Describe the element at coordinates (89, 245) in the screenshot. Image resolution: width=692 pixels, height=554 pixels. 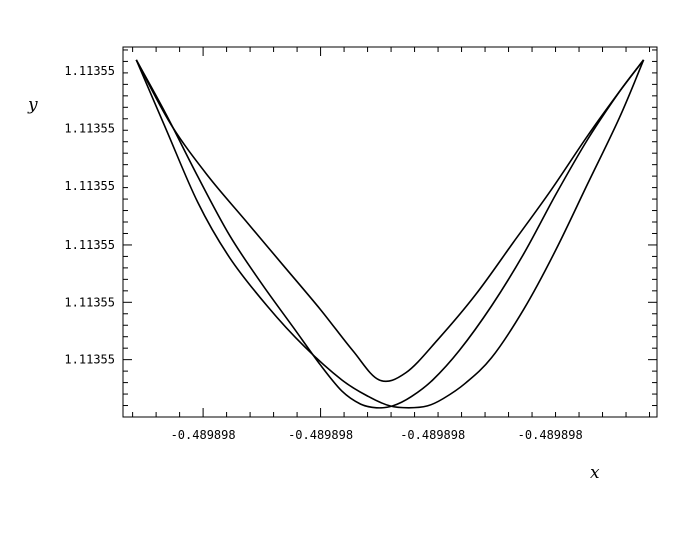
I see `y-tick-label-2: 1.11355` at that location.